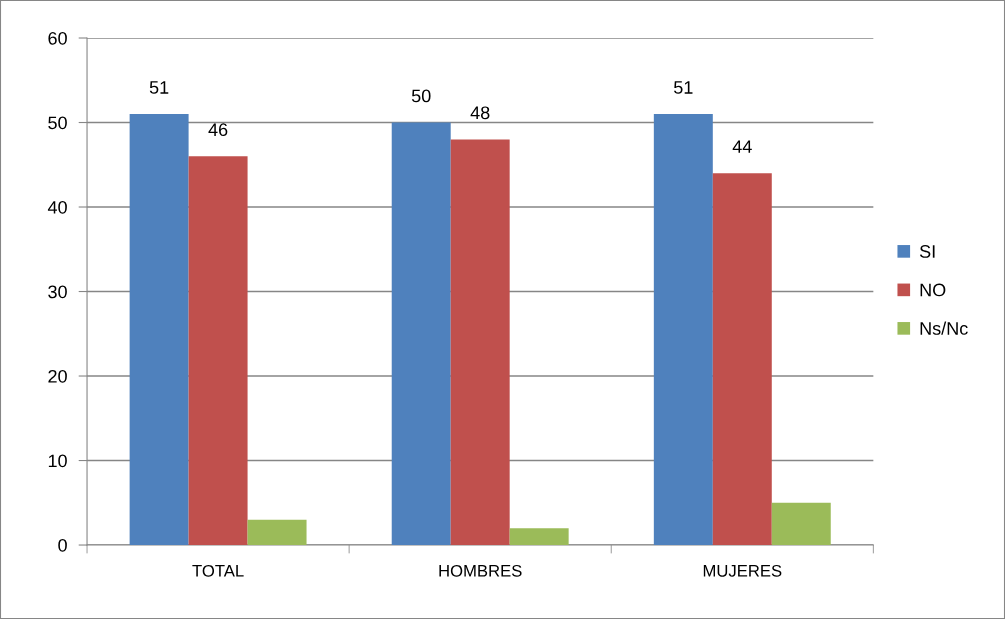  What do you see at coordinates (480, 113) in the screenshot?
I see `data-label: 48` at bounding box center [480, 113].